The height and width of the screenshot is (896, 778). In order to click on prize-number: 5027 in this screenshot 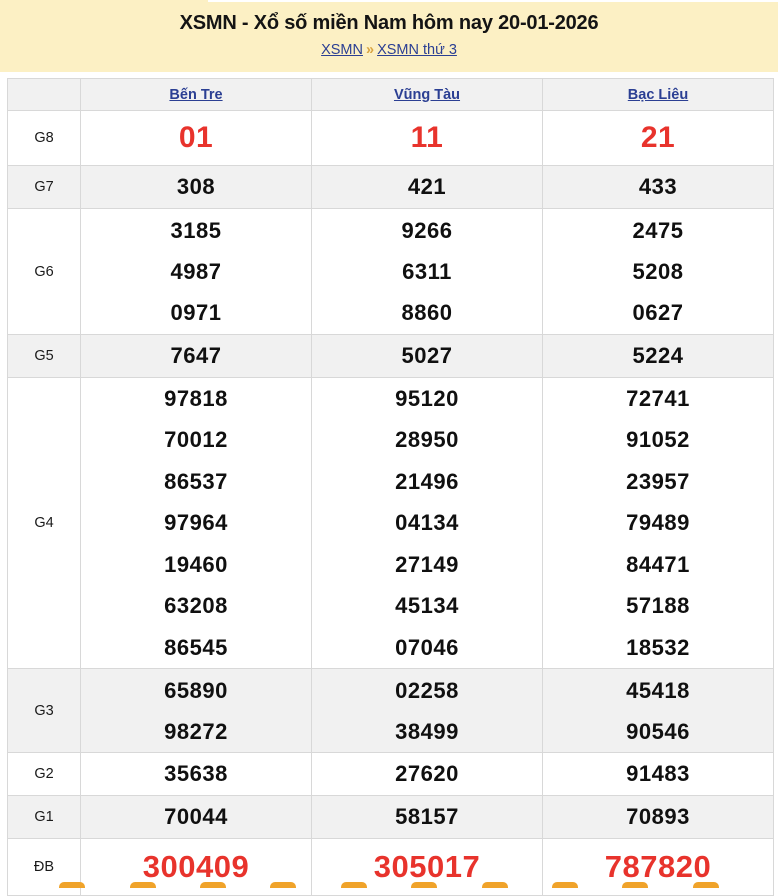, I will do `click(427, 355)`.